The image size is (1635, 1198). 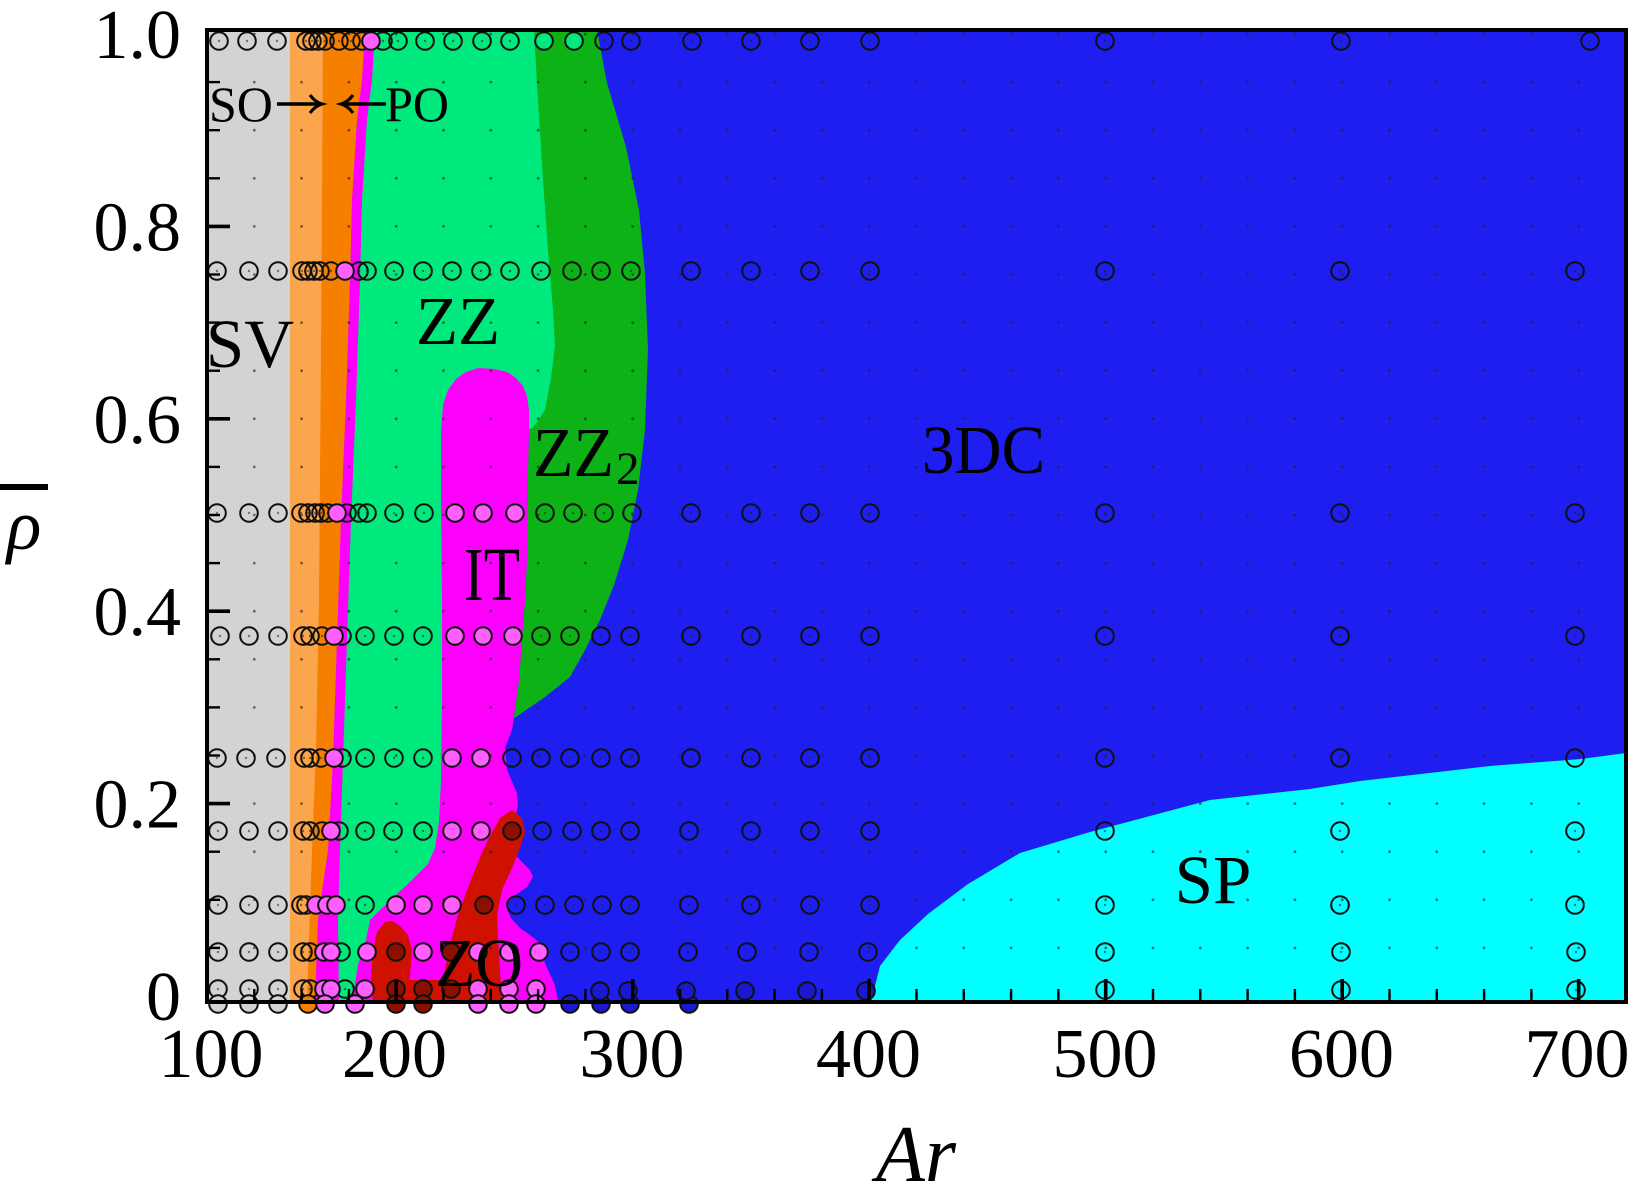 What do you see at coordinates (138, 37) in the screenshot?
I see `svg-text: 1.0` at bounding box center [138, 37].